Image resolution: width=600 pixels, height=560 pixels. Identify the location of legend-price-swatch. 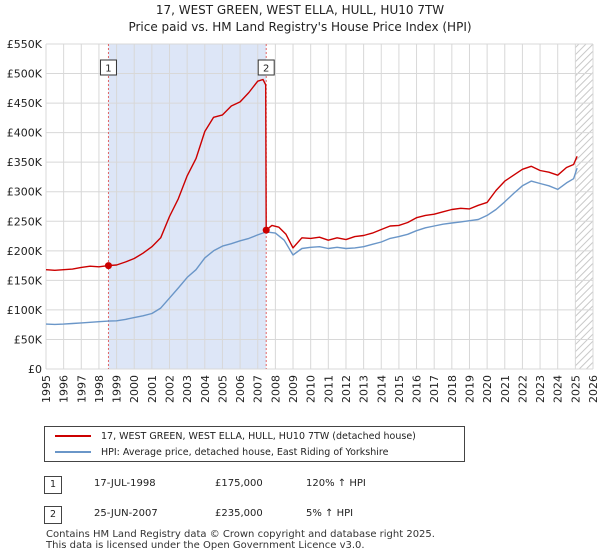
(73, 436).